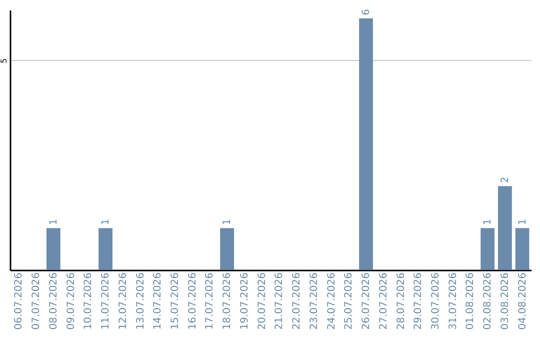 The width and height of the screenshot is (540, 340). I want to click on data-label: 6, so click(366, 12).